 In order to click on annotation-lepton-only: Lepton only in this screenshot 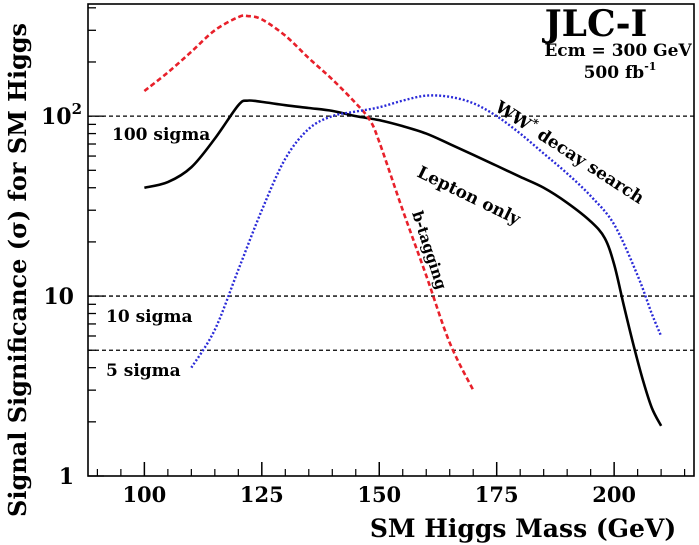, I will do `click(469, 197)`.